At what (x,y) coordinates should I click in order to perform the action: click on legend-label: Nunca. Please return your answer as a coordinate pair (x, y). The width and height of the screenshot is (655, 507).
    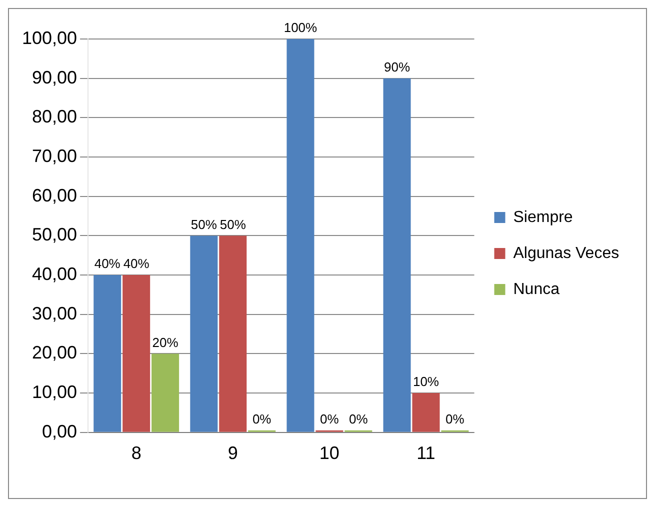
    Looking at the image, I should click on (536, 289).